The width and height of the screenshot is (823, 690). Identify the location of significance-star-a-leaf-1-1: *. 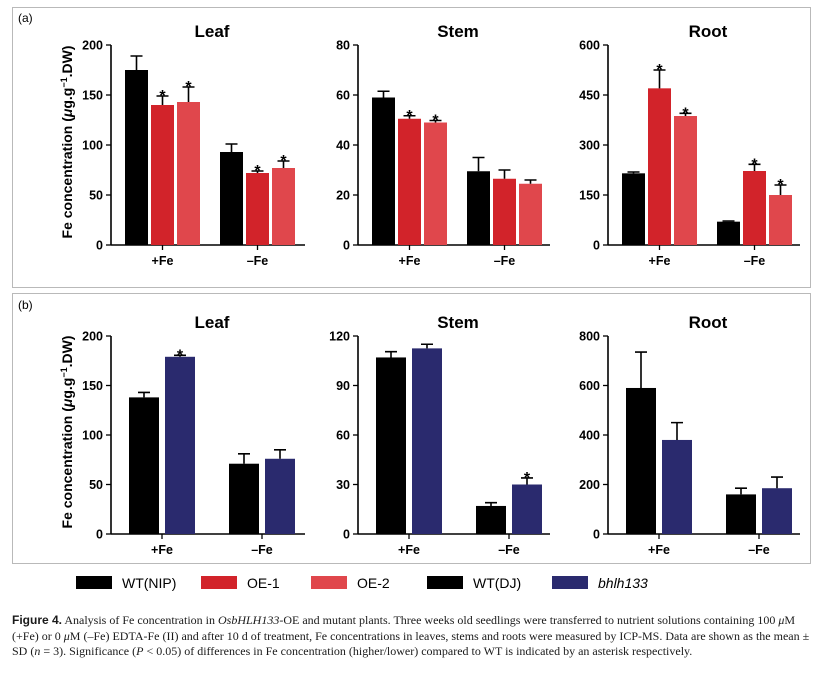
(257, 171).